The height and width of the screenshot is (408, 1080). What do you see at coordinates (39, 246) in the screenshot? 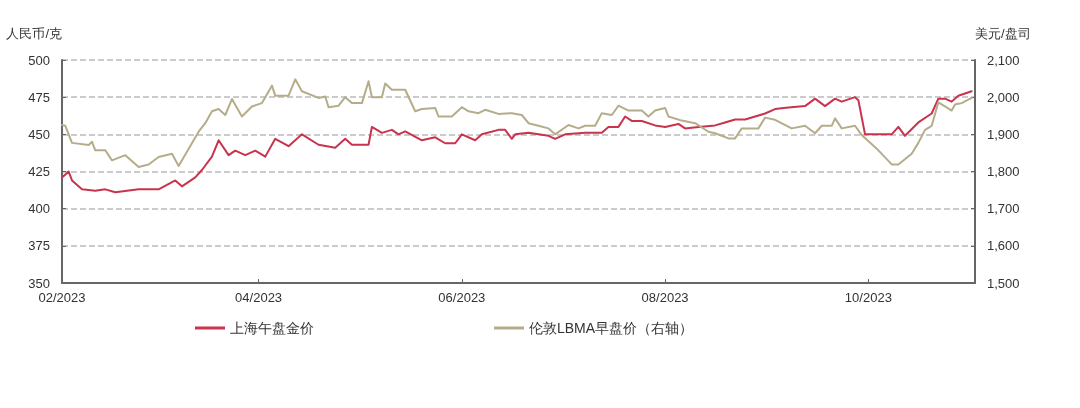
I see `y-tick-label: 375` at bounding box center [39, 246].